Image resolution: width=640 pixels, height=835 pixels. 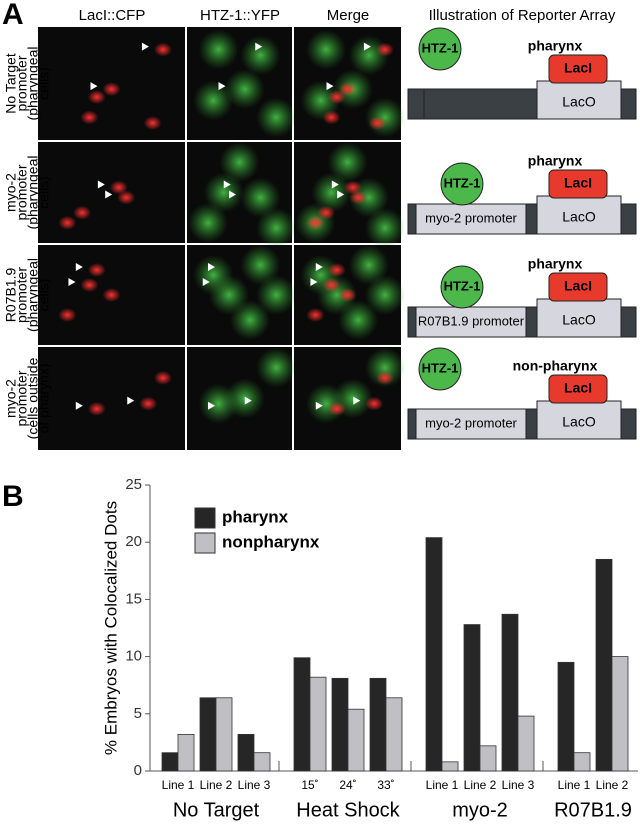 I want to click on x-tick-label: 24˚, so click(x=347, y=785).